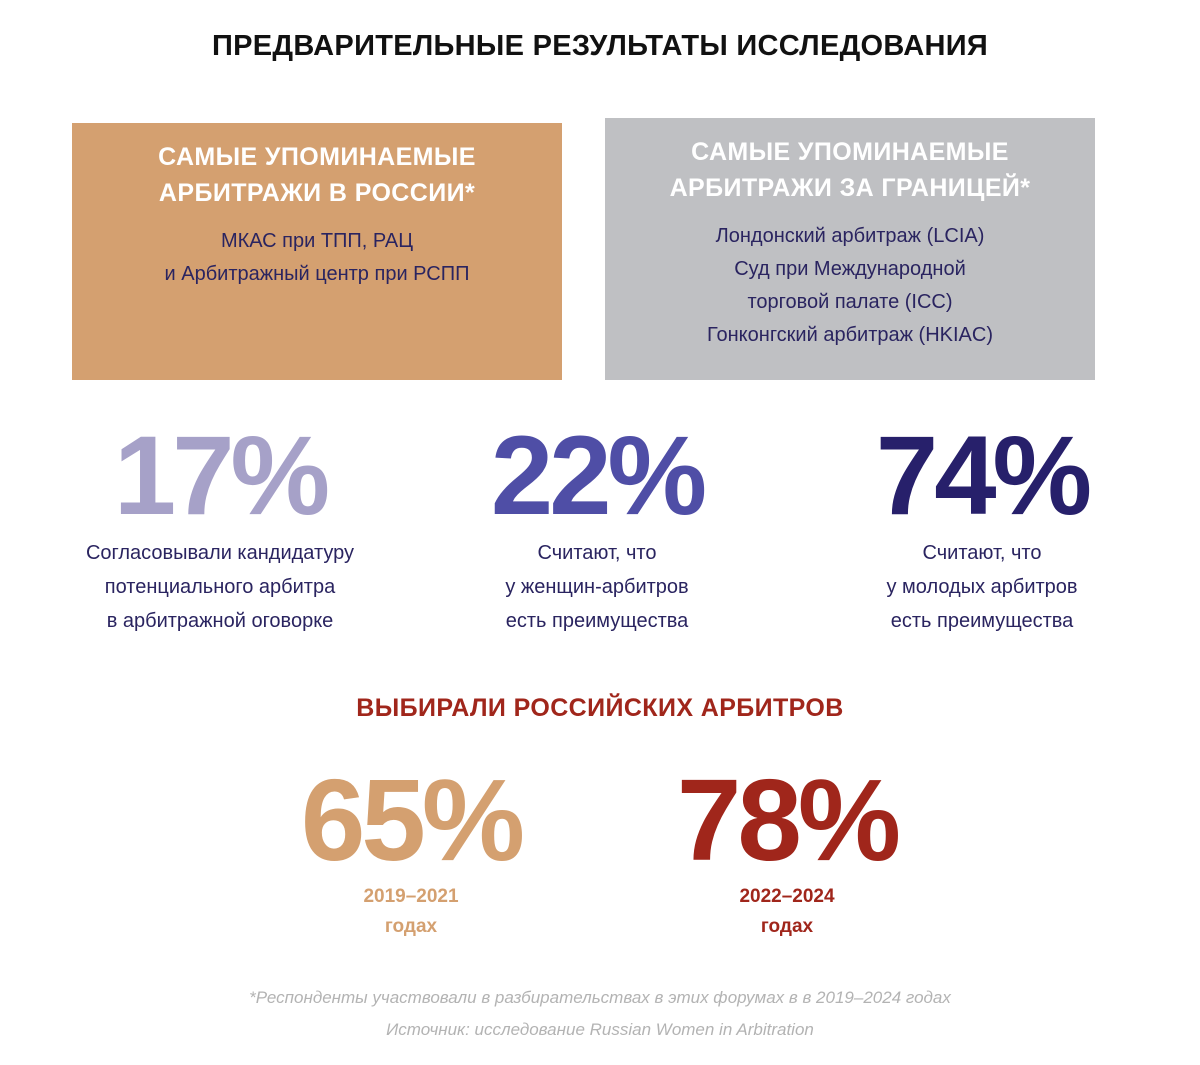  What do you see at coordinates (221, 475) in the screenshot?
I see `stat-value: 17%` at bounding box center [221, 475].